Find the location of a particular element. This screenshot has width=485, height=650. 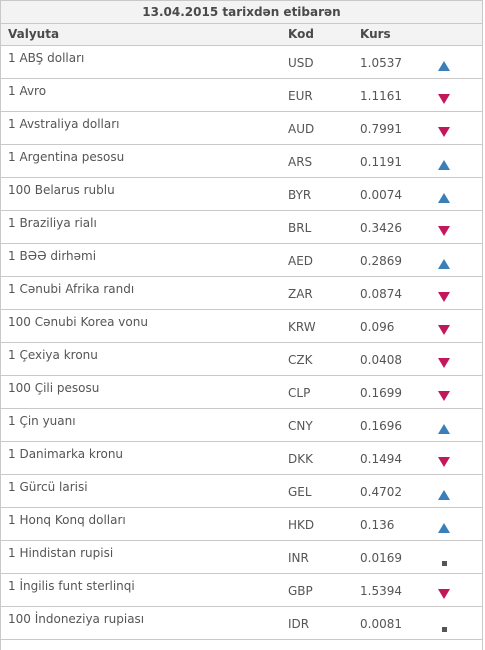

exchange-rate: 0.096 is located at coordinates (377, 327).